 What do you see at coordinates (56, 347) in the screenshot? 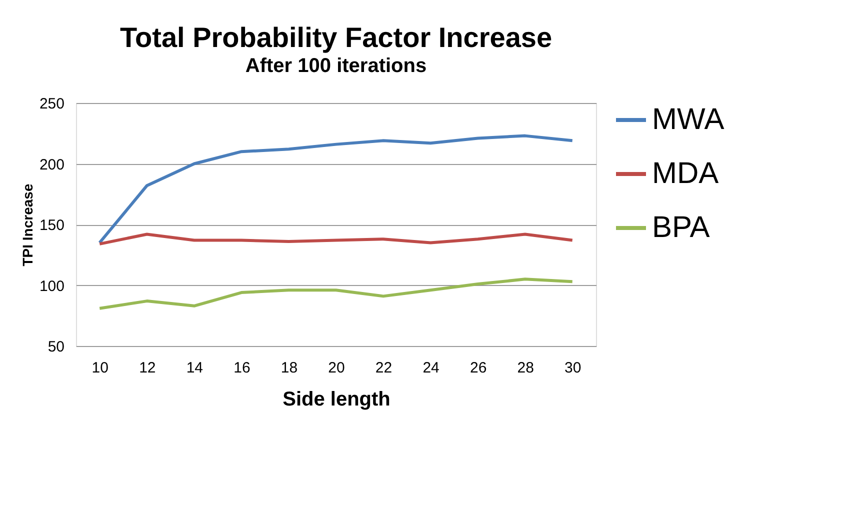
I see `y-tick-label: 50` at bounding box center [56, 347].